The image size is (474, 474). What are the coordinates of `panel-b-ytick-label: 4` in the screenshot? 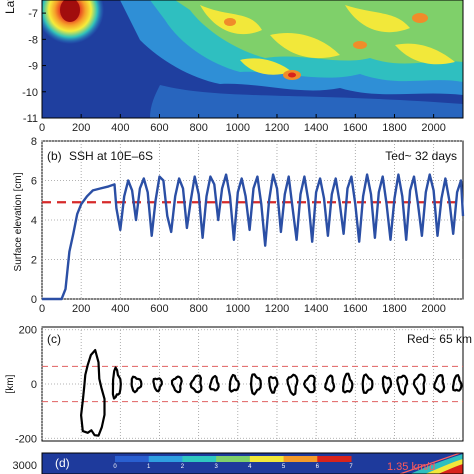 It's located at (34, 221).